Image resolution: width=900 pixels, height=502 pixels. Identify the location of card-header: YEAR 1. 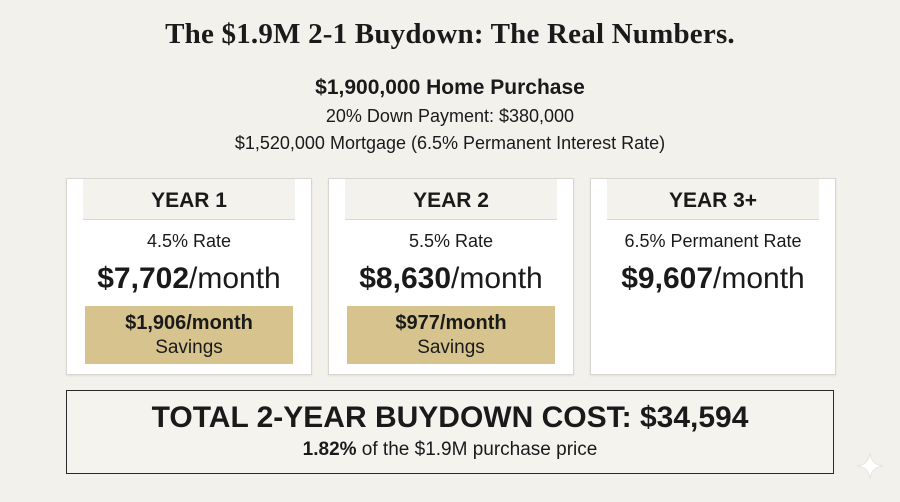
(189, 199).